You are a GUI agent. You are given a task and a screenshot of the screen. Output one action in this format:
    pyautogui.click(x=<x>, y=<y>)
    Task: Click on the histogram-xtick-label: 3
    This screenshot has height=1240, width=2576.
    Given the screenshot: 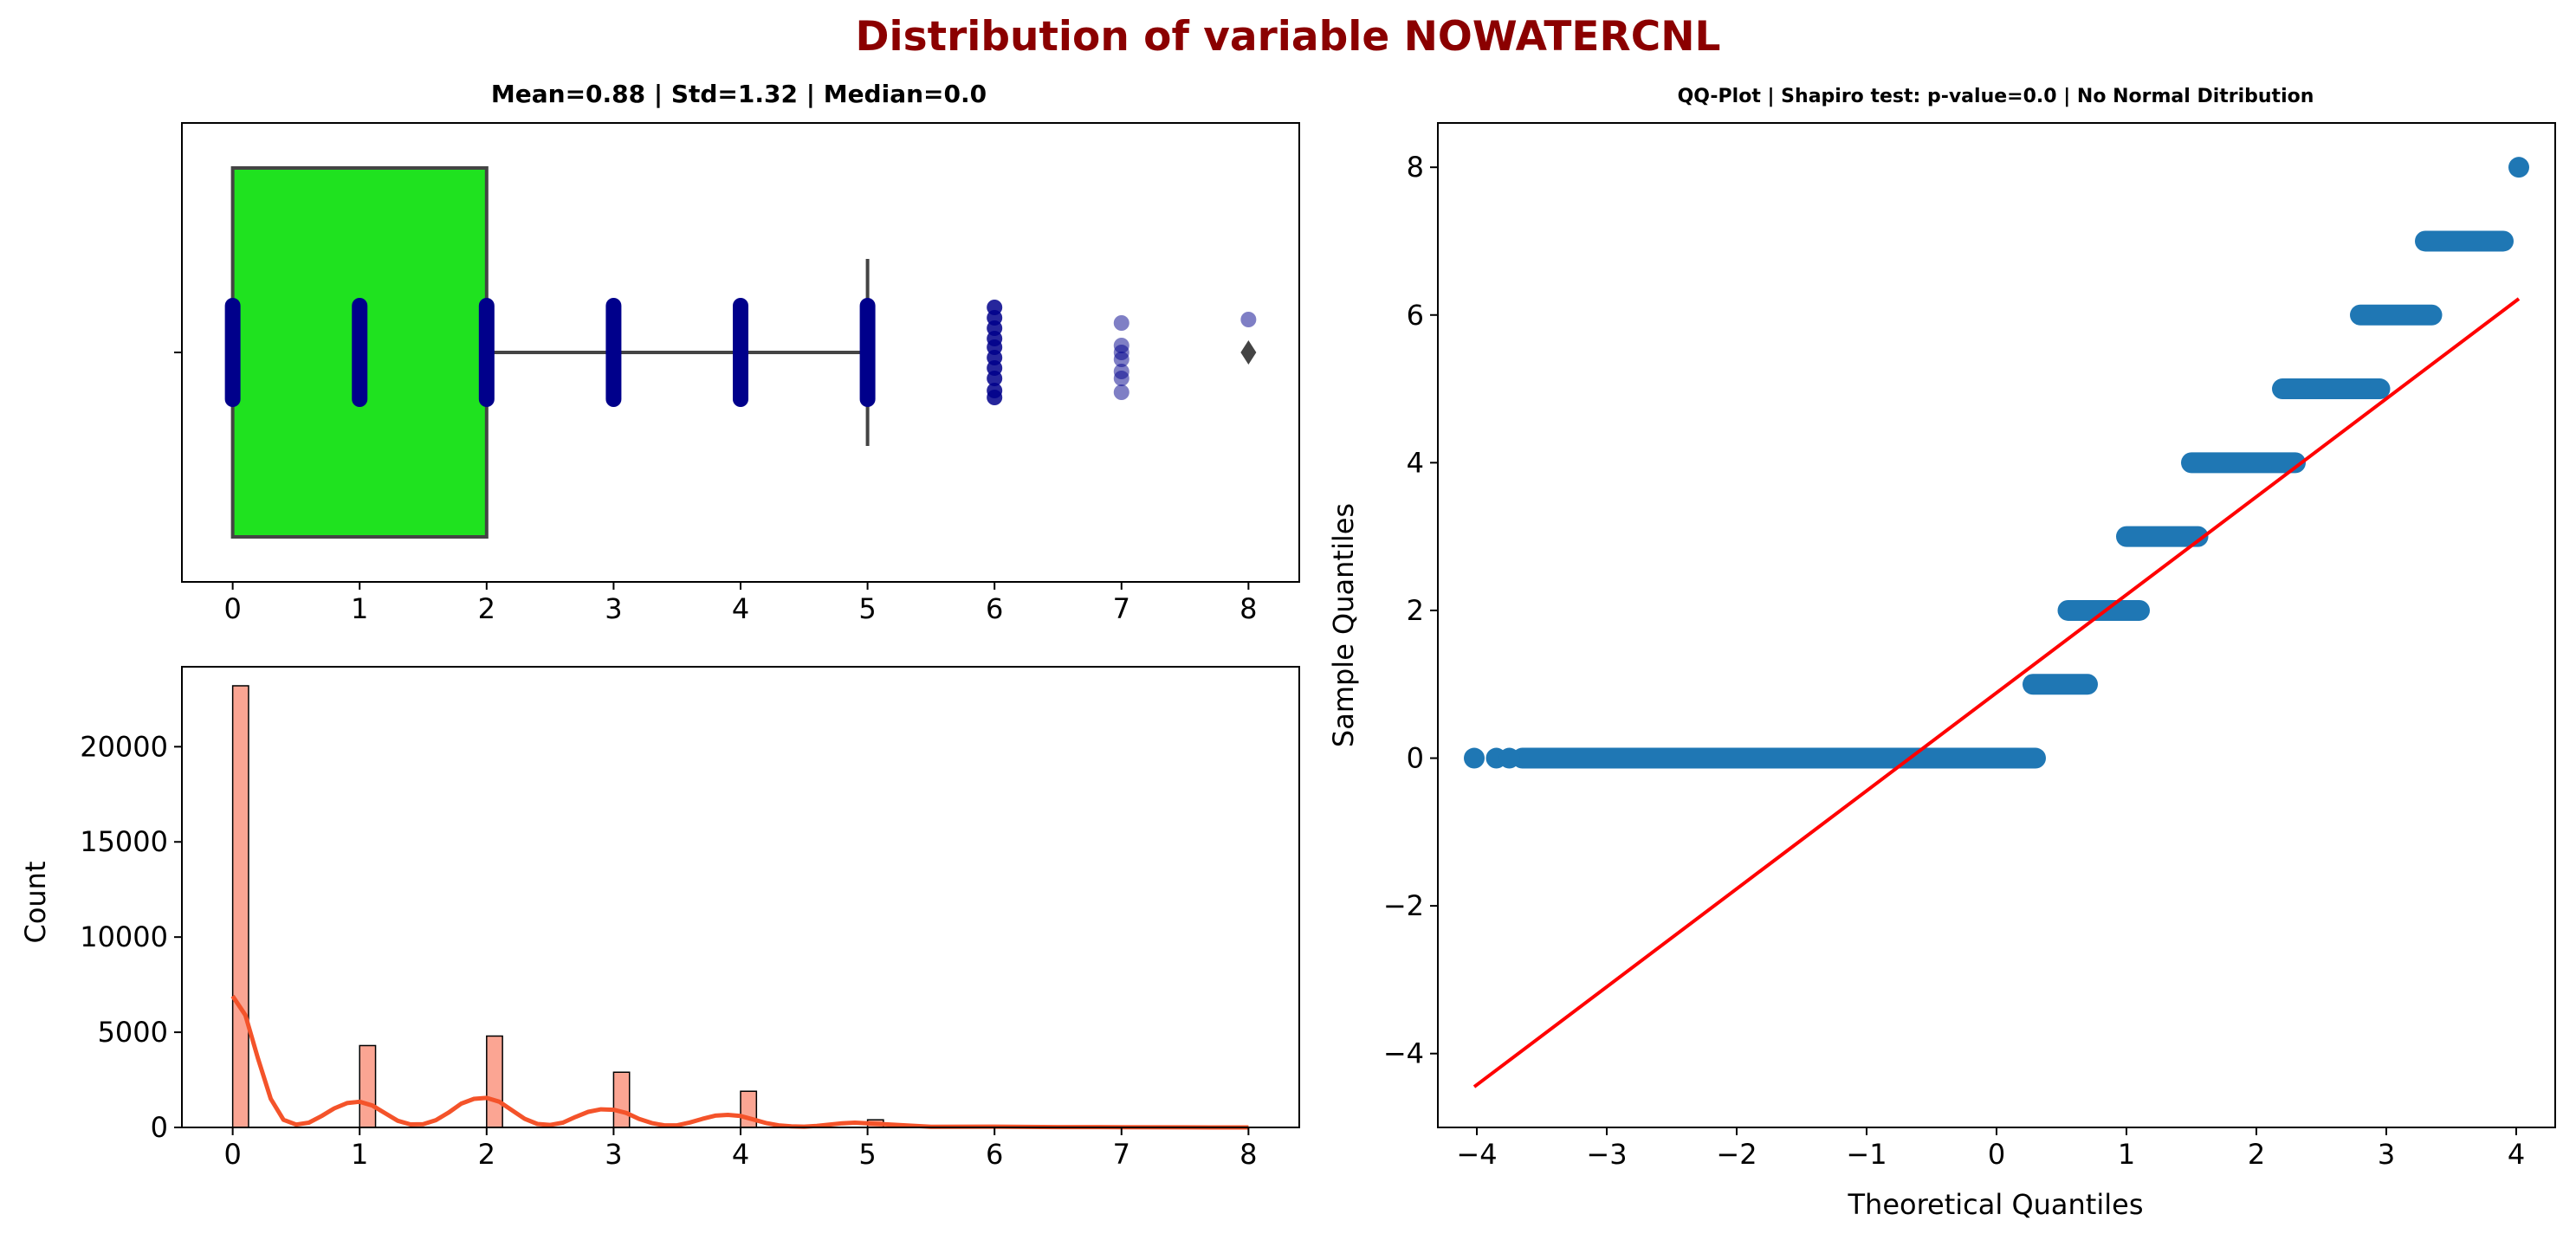 What is the action you would take?
    pyautogui.click(x=613, y=1154)
    